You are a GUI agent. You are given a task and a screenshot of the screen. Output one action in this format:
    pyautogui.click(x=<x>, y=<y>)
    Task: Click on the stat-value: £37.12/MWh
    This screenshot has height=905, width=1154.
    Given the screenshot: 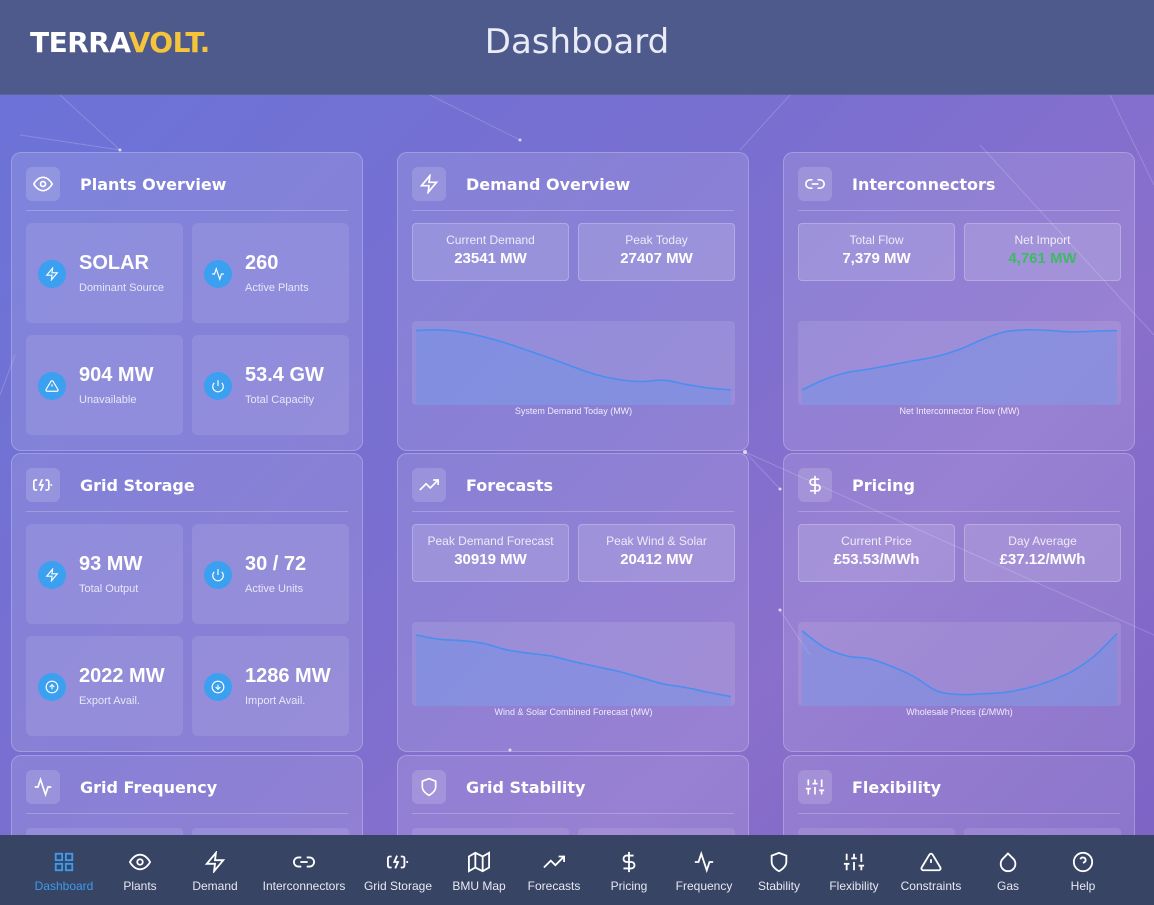 What is the action you would take?
    pyautogui.click(x=1042, y=559)
    